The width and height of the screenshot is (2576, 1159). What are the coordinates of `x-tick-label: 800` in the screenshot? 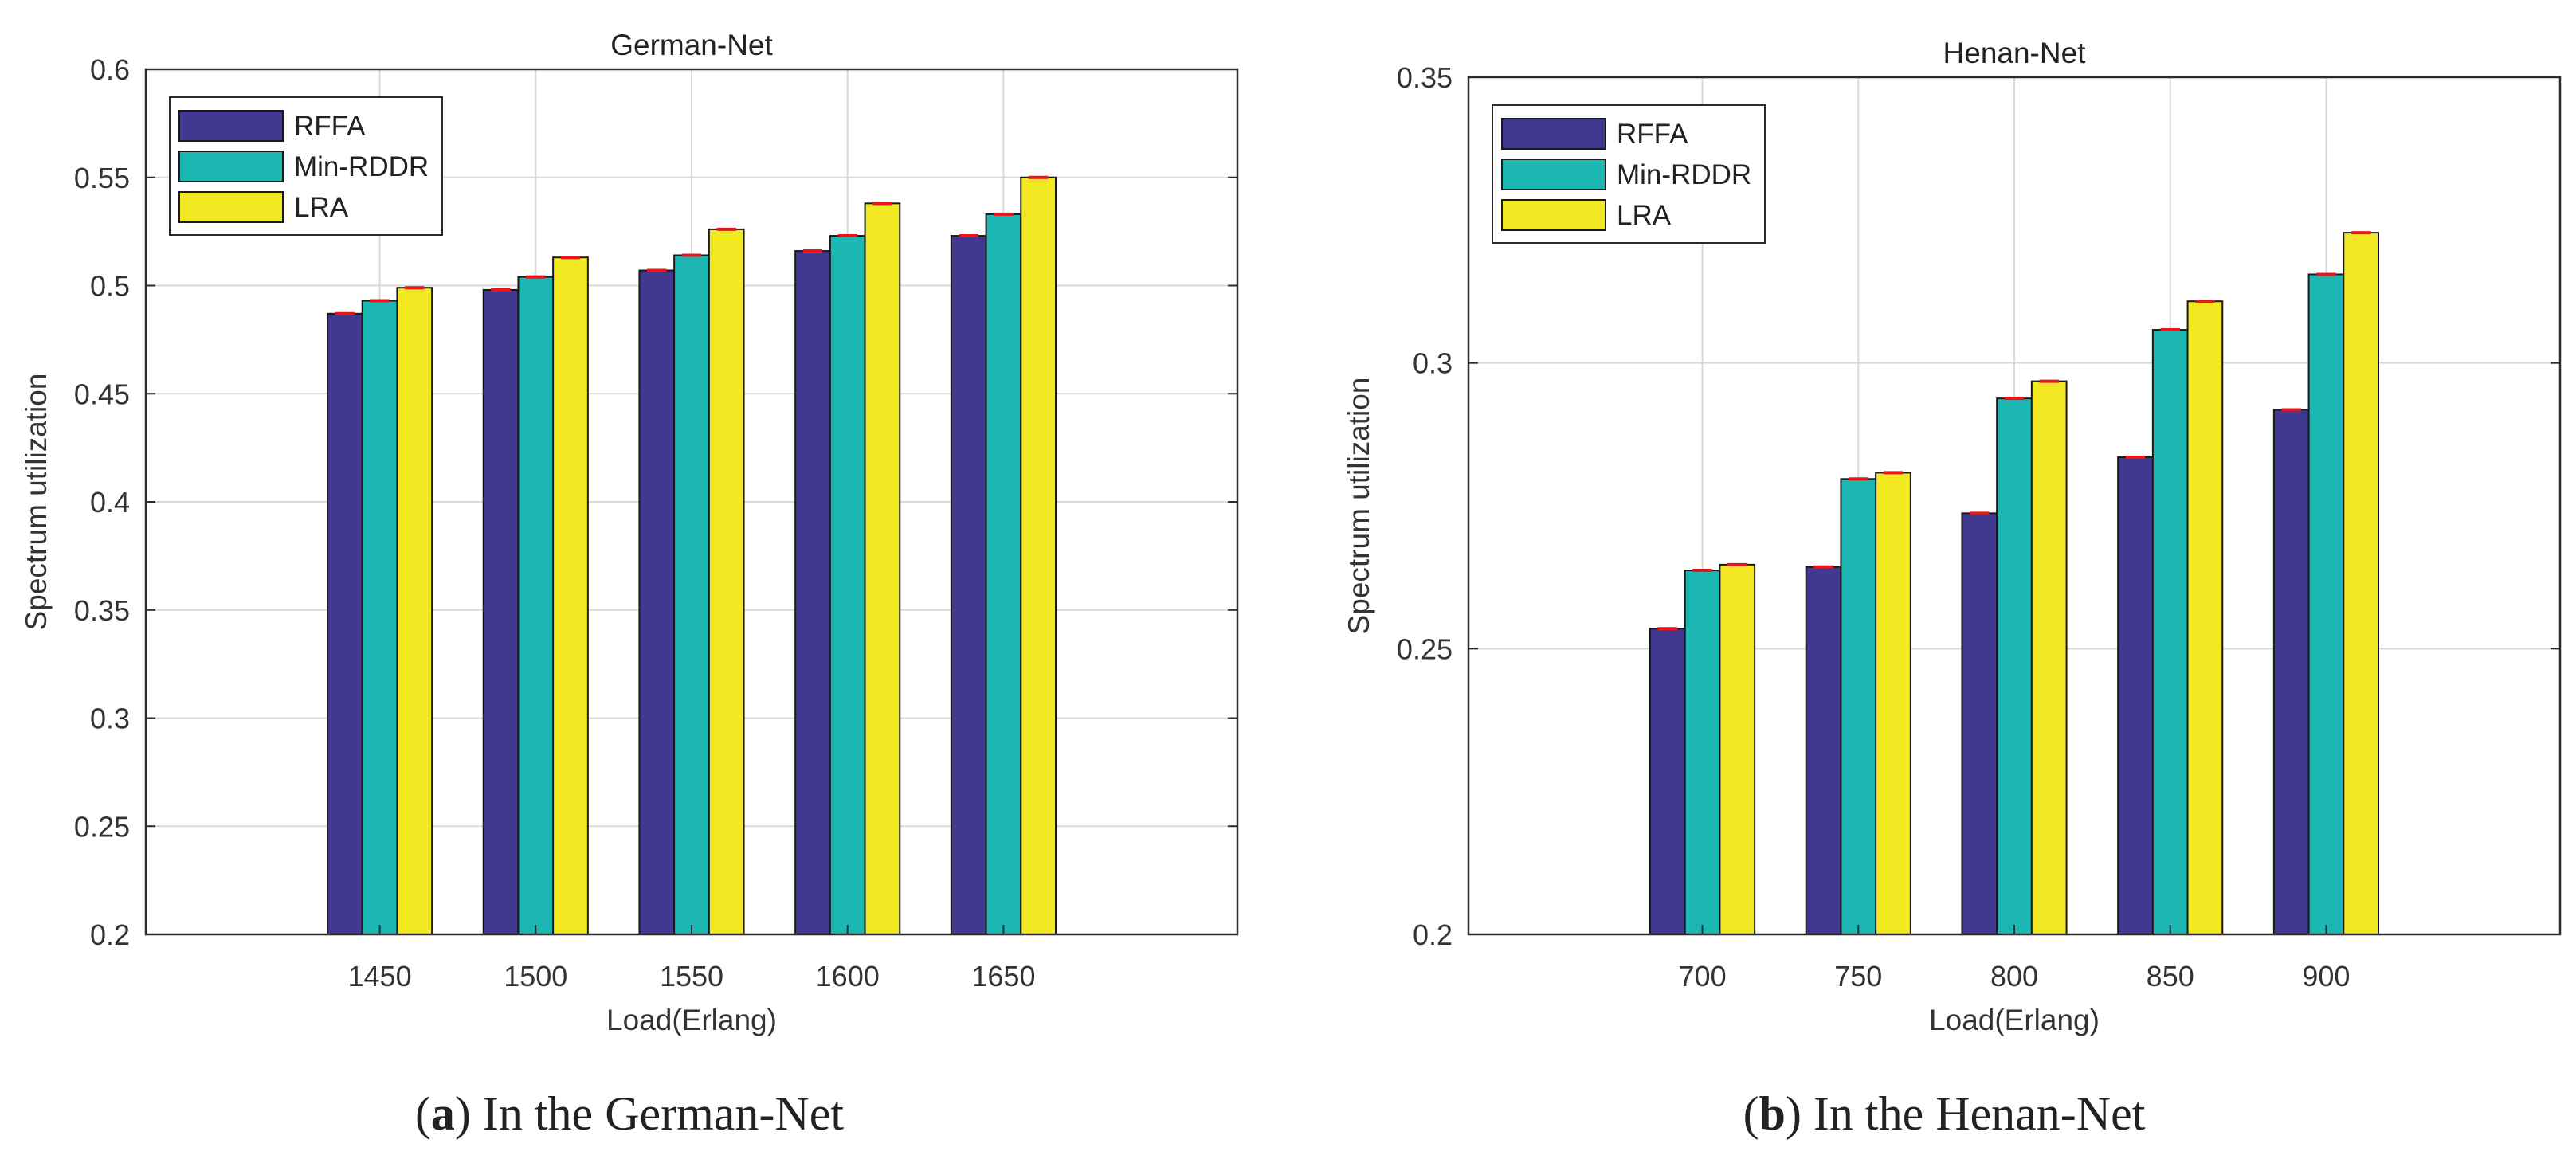 It's located at (2014, 976).